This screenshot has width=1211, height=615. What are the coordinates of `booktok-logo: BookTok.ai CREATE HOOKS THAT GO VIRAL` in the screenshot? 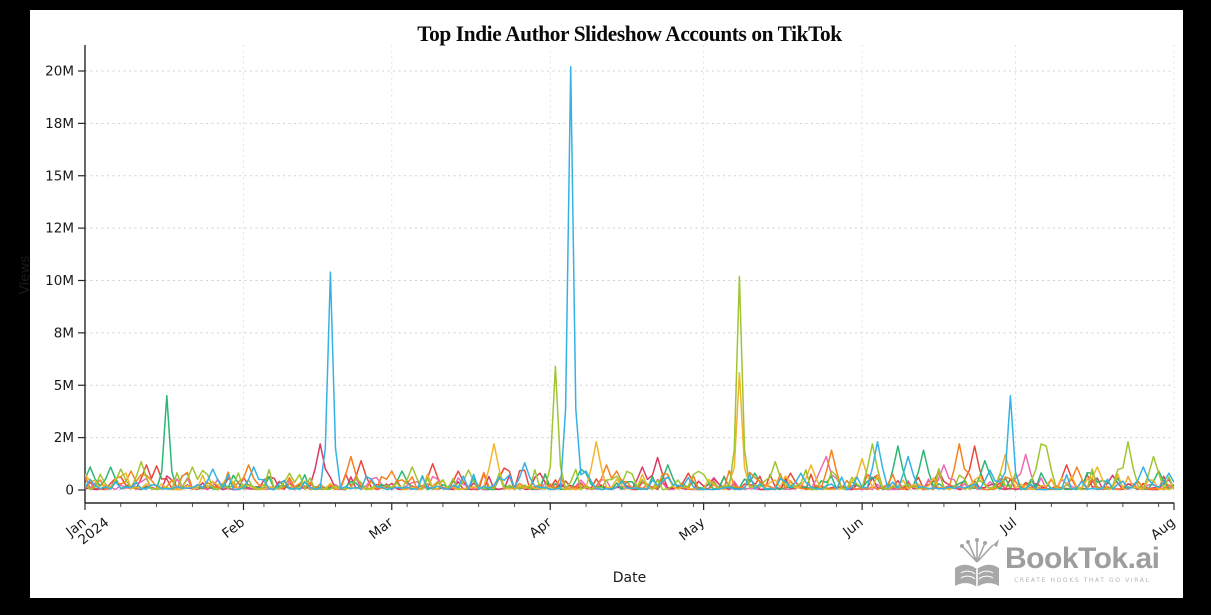 It's located at (1056, 564).